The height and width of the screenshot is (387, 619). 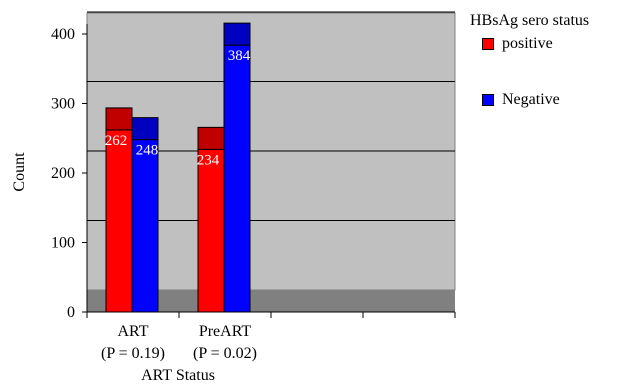 What do you see at coordinates (237, 34) in the screenshot?
I see `bar-top-preart-negative` at bounding box center [237, 34].